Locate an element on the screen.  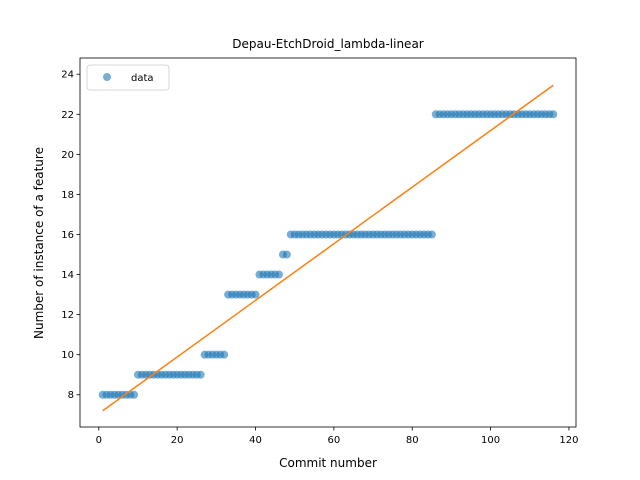
y-tick-label: 24 is located at coordinates (67, 75).